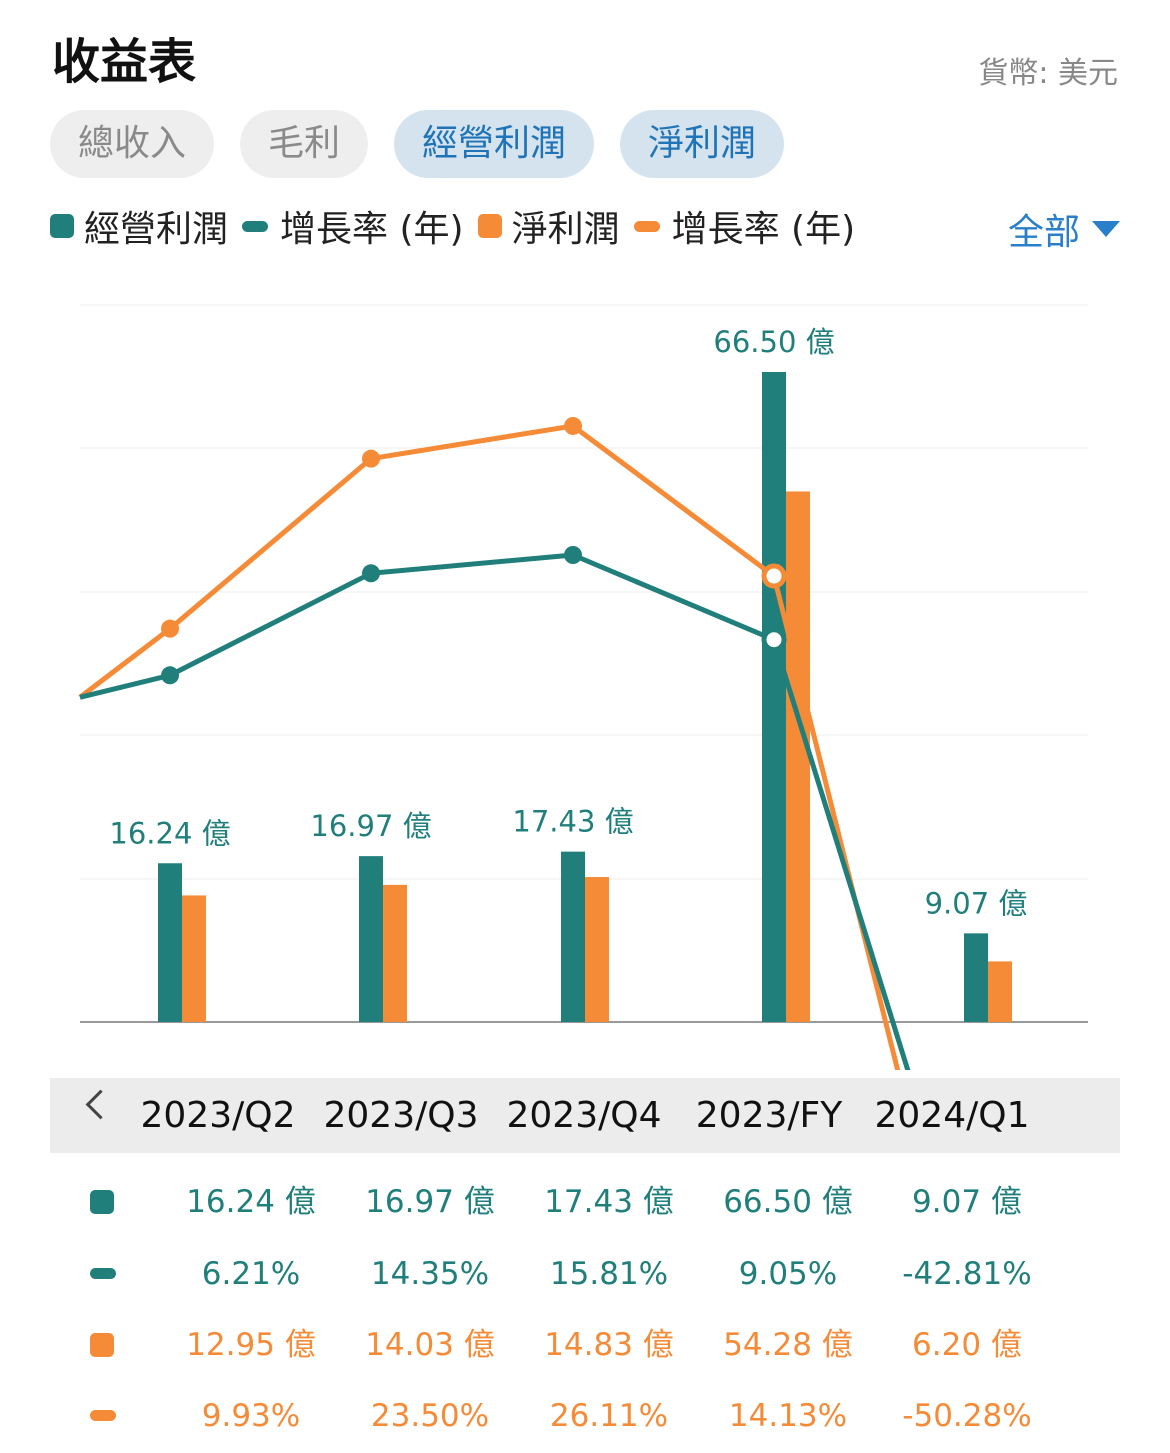 Image resolution: width=1170 pixels, height=1453 pixels. Describe the element at coordinates (788, 1202) in the screenshot. I see `table-cell: 66.50 億` at that location.